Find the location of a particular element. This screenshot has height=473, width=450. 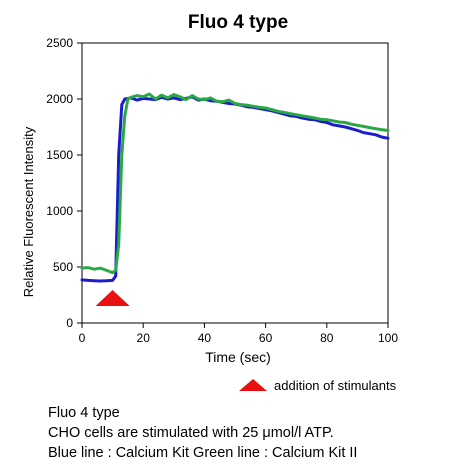

x-tick-label: 20 is located at coordinates (144, 338).